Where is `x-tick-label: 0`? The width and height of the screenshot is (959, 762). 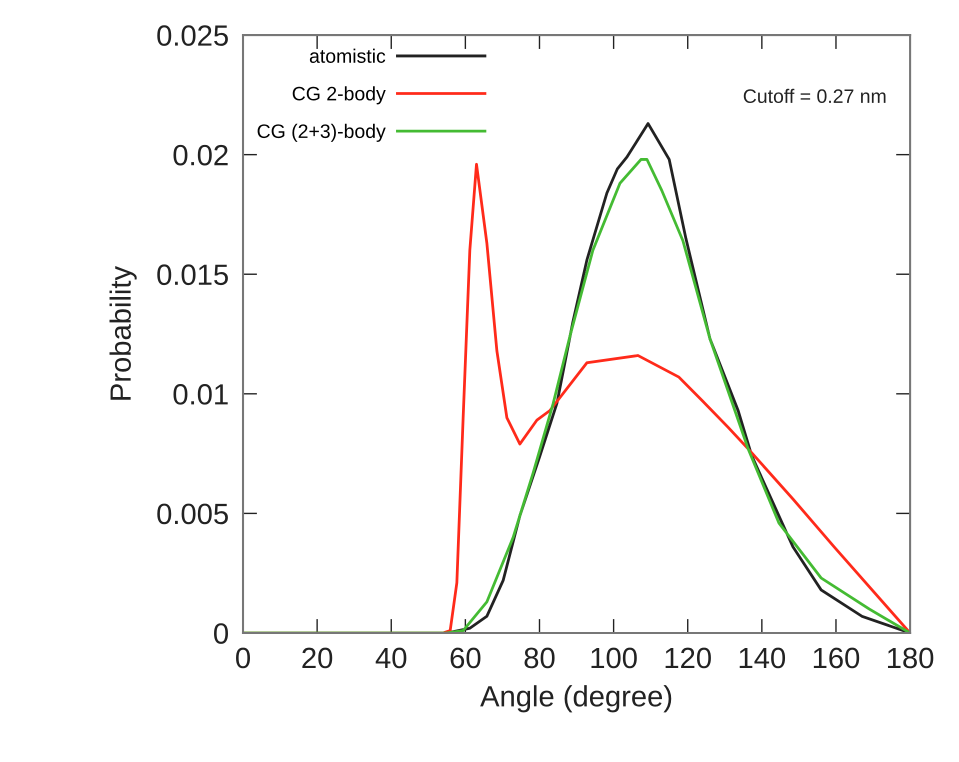
x-tick-label: 0 is located at coordinates (243, 658).